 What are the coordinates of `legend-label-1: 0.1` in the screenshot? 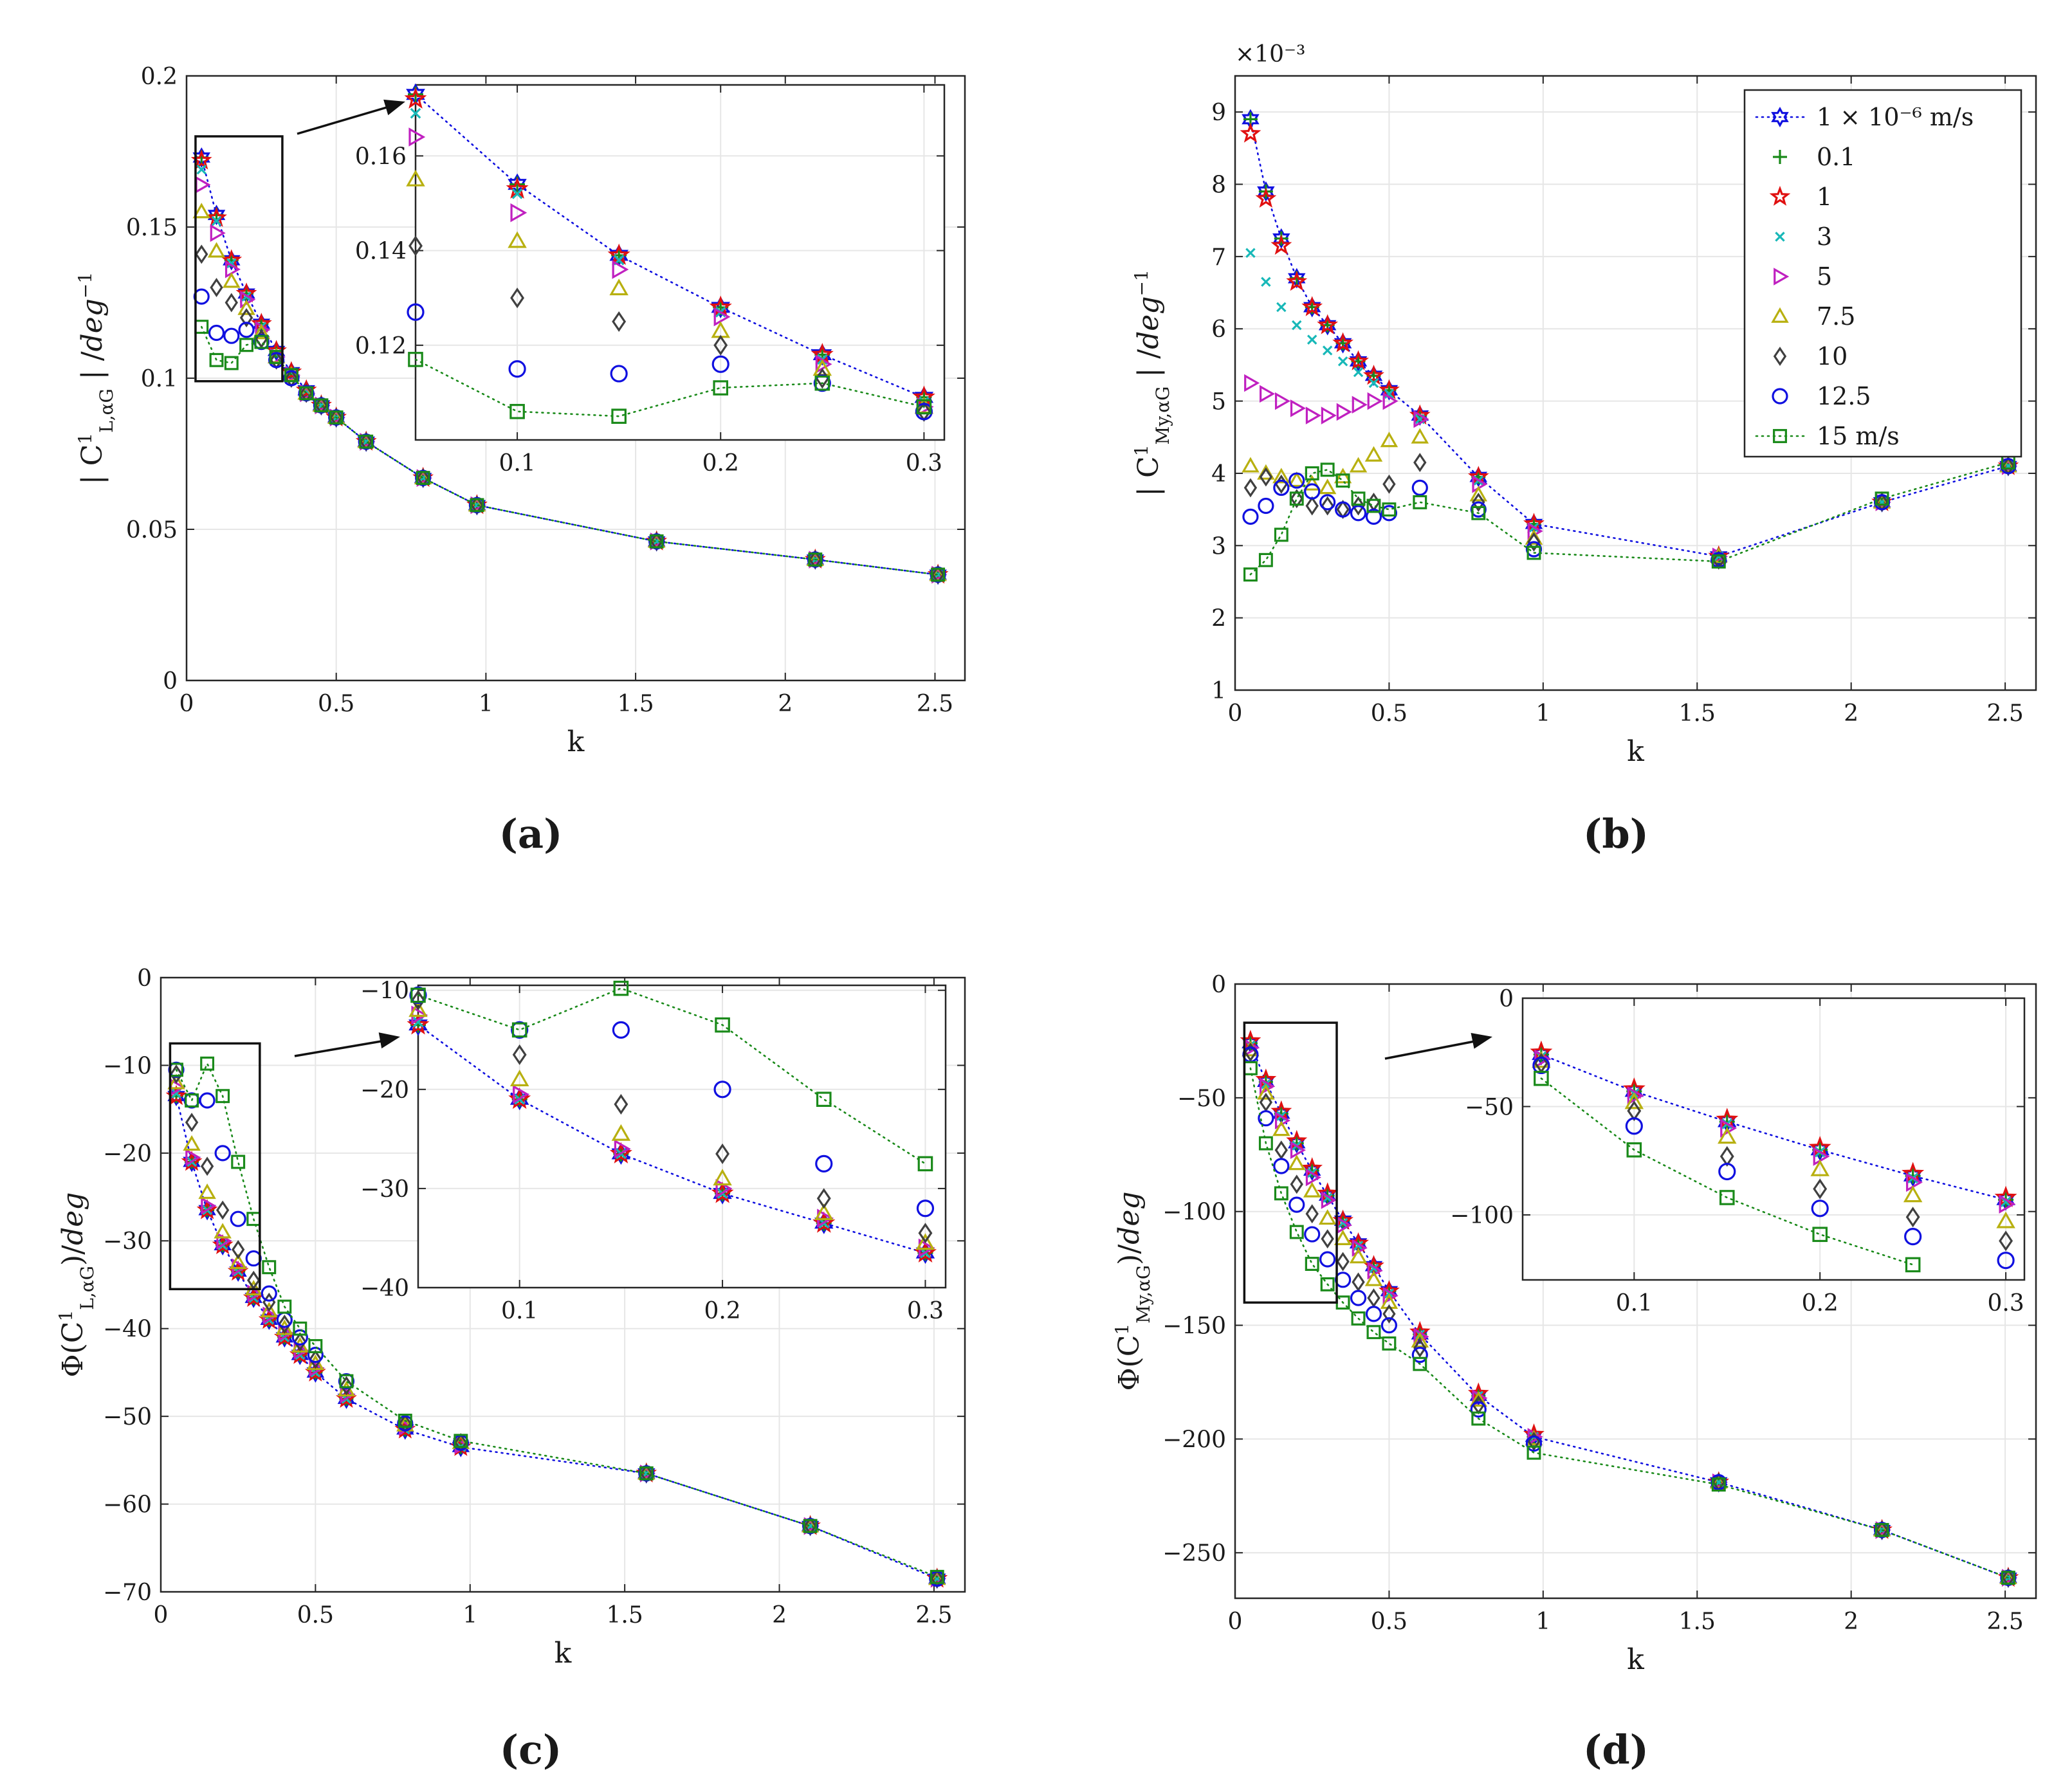 It's located at (1836, 157).